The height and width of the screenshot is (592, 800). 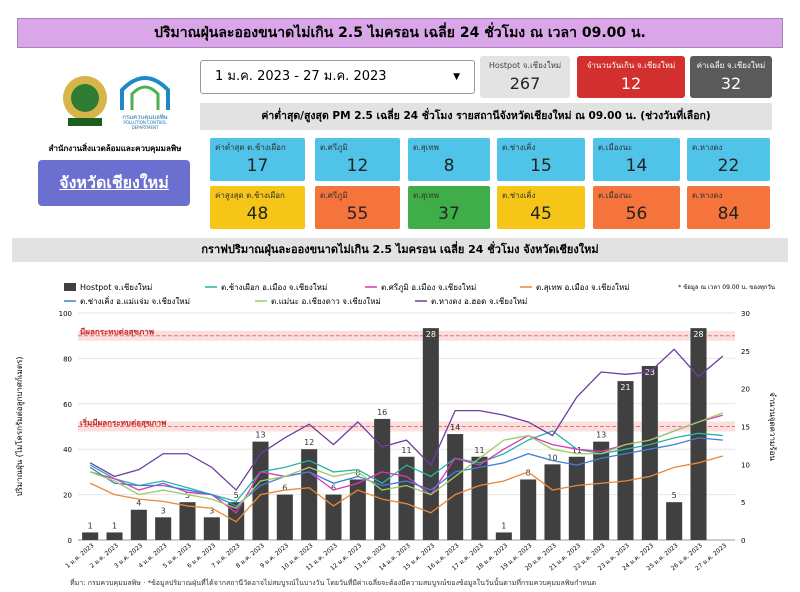 What do you see at coordinates (114, 183) in the screenshot?
I see `province-button: จังหวัดเชียงใหม่` at bounding box center [114, 183].